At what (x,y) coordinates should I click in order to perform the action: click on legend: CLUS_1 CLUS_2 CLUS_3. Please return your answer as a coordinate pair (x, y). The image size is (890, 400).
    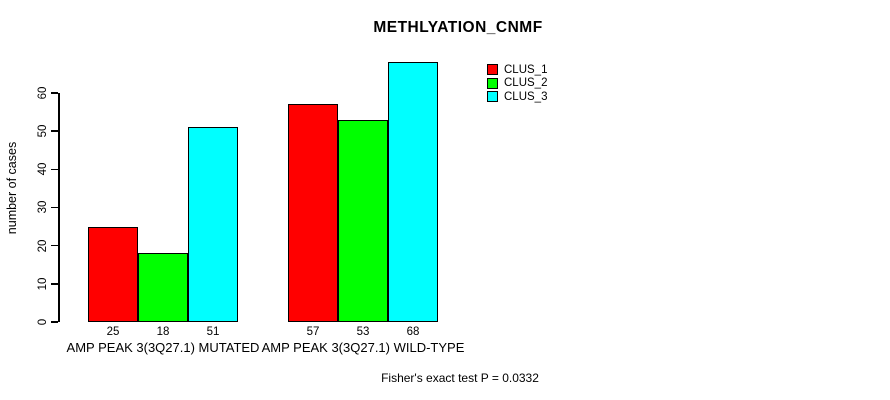
    Looking at the image, I should click on (517, 83).